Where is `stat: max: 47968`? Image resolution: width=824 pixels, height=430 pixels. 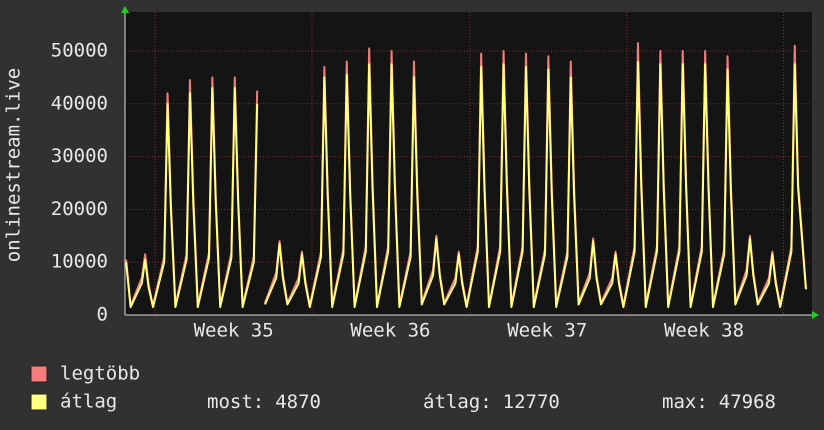
stat: max: 47968 is located at coordinates (719, 402).